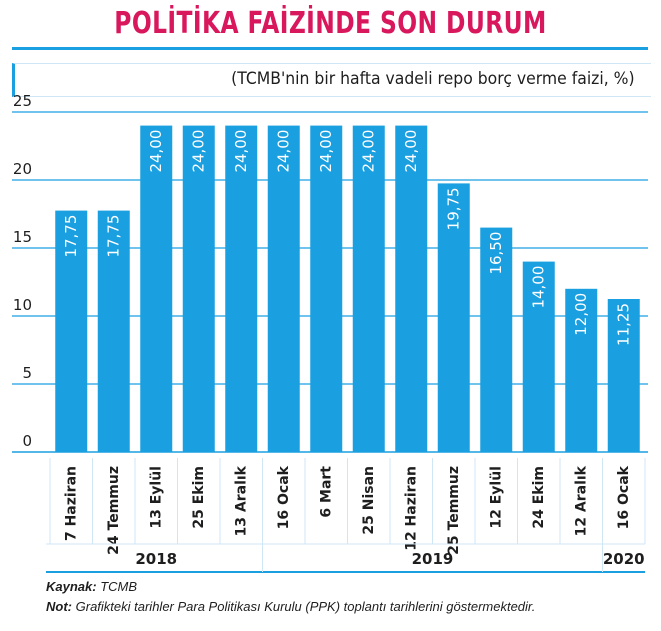  Describe the element at coordinates (156, 497) in the screenshot. I see `category-label: 13 Eylül` at that location.